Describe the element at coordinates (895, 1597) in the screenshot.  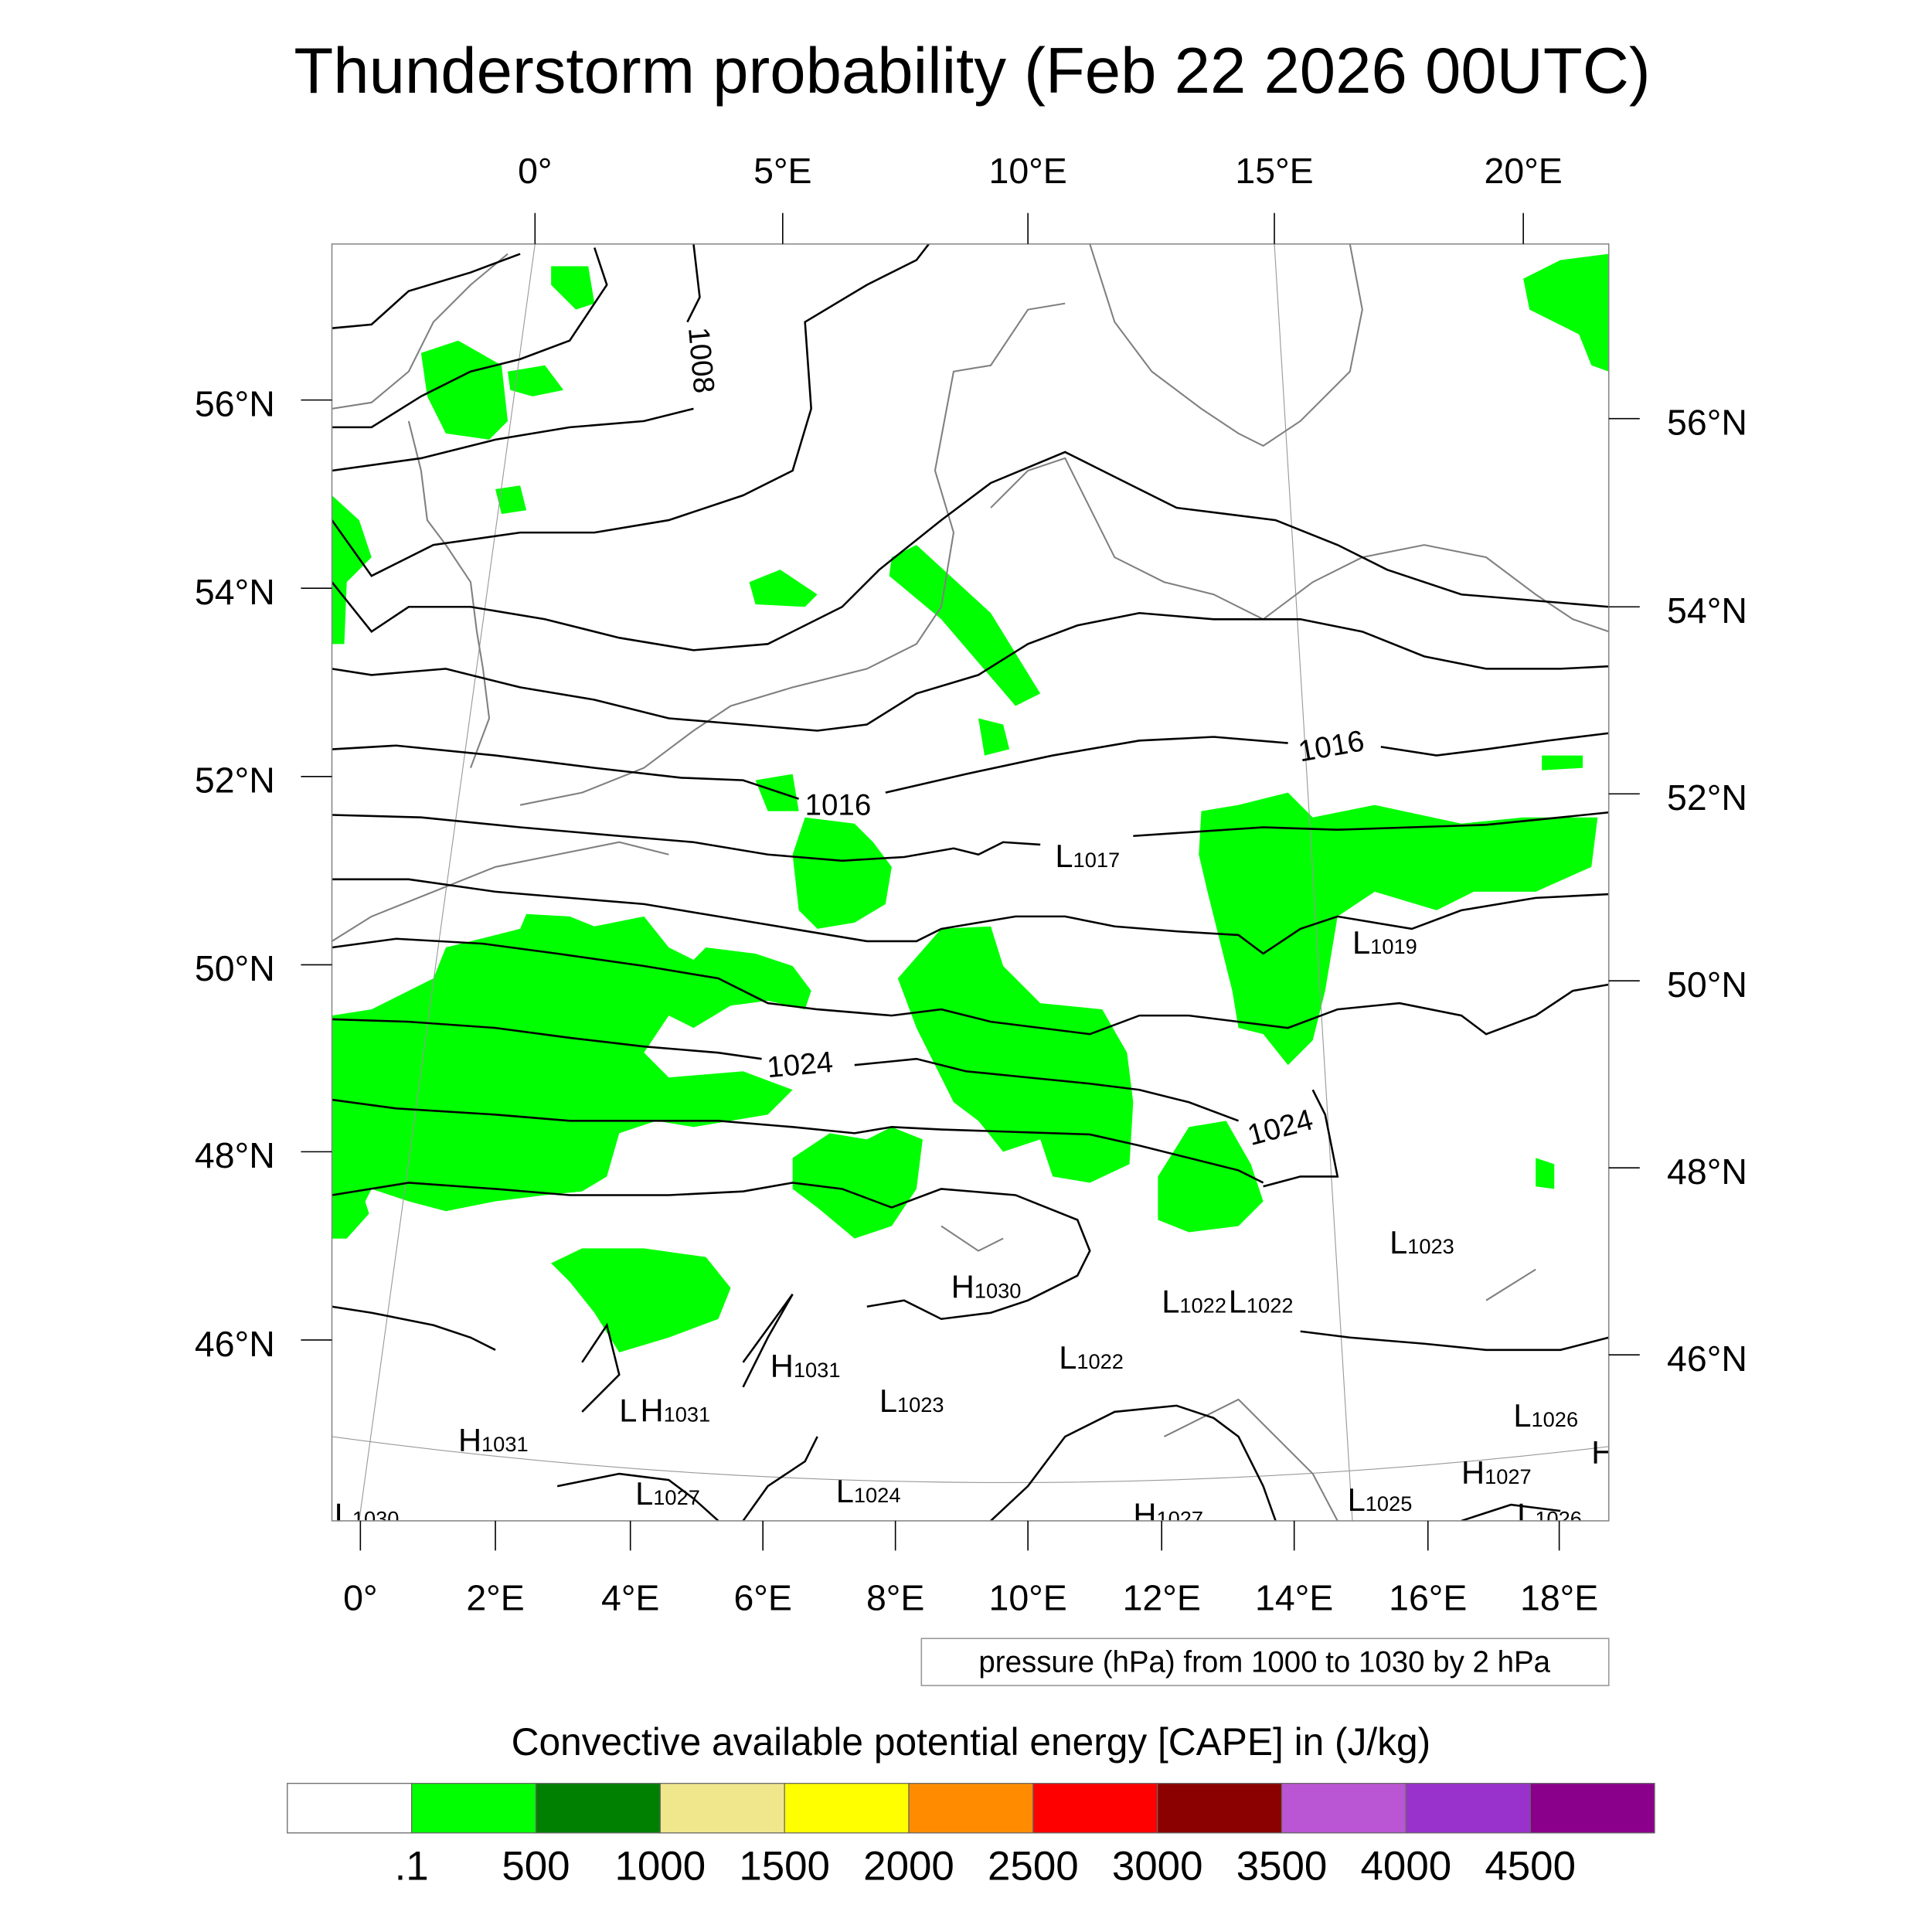
I see `tick-label: 8°E` at that location.